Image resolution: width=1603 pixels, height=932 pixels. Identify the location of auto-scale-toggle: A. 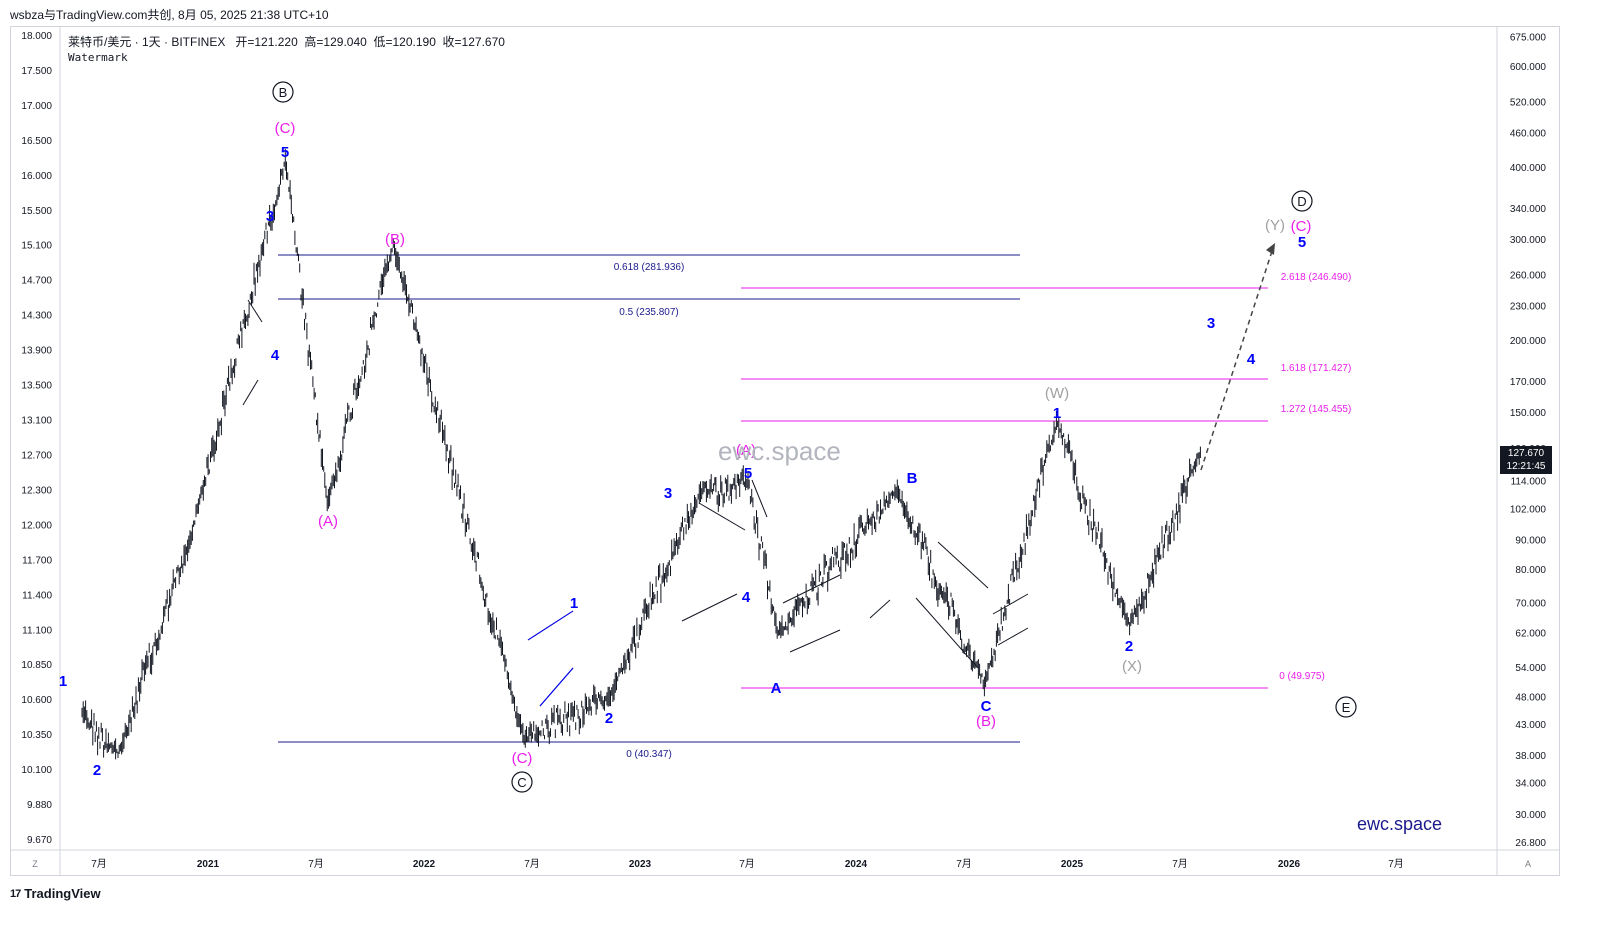
(1527, 864).